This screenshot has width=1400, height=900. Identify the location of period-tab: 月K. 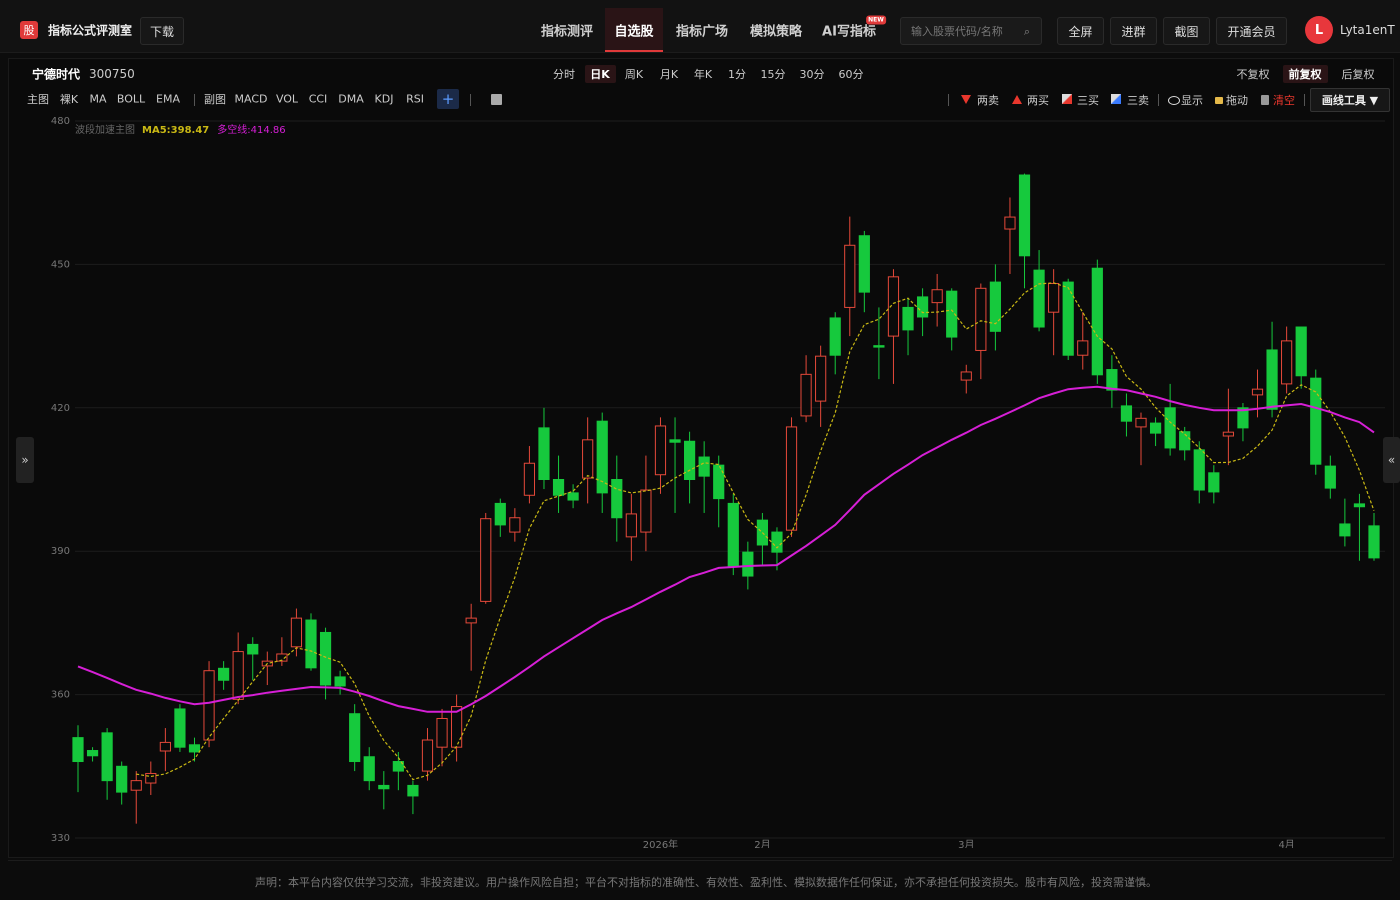
(669, 74).